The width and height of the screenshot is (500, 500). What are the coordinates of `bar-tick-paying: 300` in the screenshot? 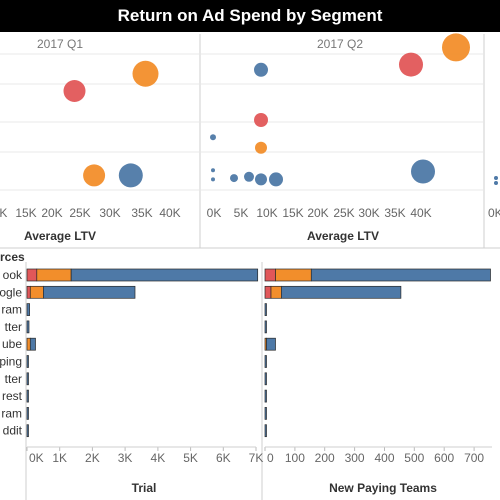 It's located at (355, 458).